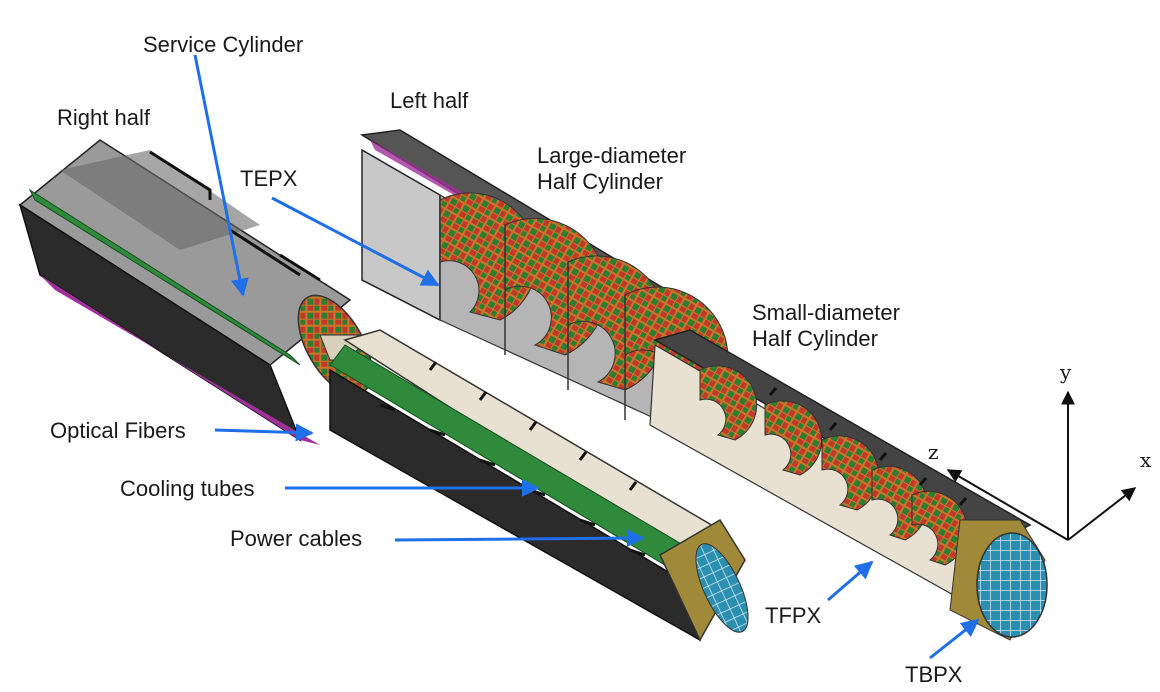 This screenshot has height=692, width=1160. I want to click on optical-fibers-label: Optical Fibers, so click(118, 430).